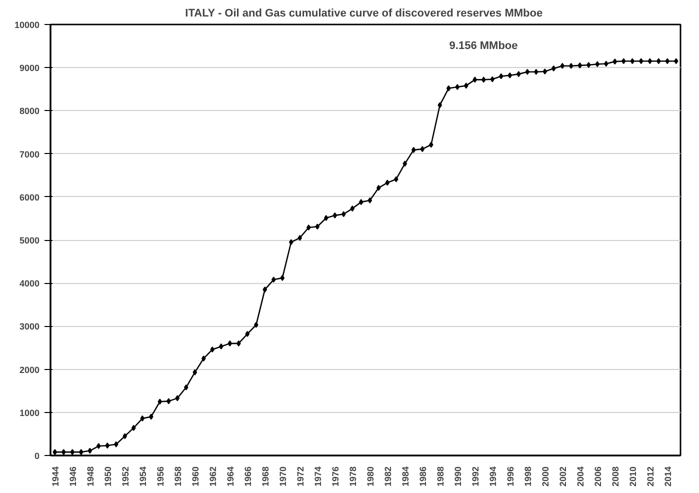 Image resolution: width=699 pixels, height=493 pixels. What do you see at coordinates (29, 197) in the screenshot?
I see `y-tick-label: 6000` at bounding box center [29, 197].